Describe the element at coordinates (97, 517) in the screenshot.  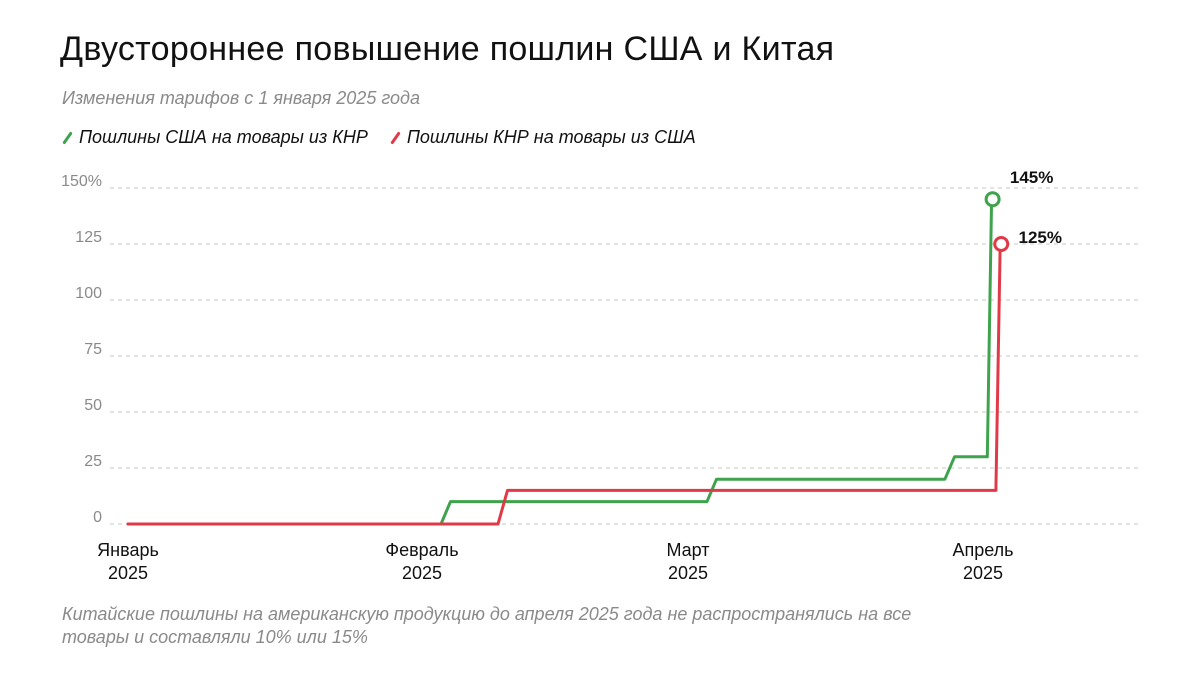
I see `y-tick-label-0: 0` at that location.